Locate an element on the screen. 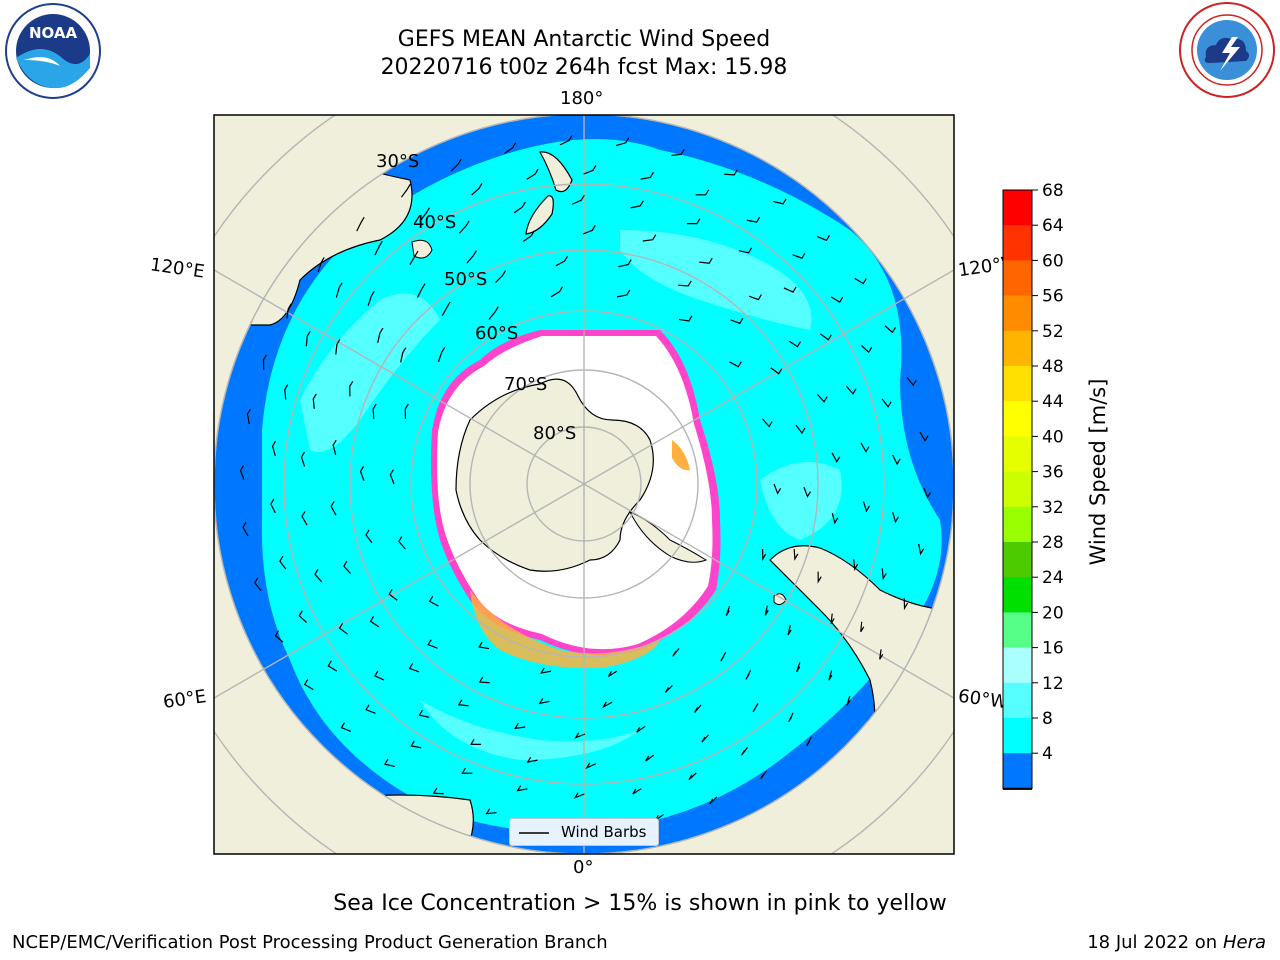 Image resolution: width=1280 pixels, height=960 pixels. lat-label-40s: 40°S is located at coordinates (435, 222).